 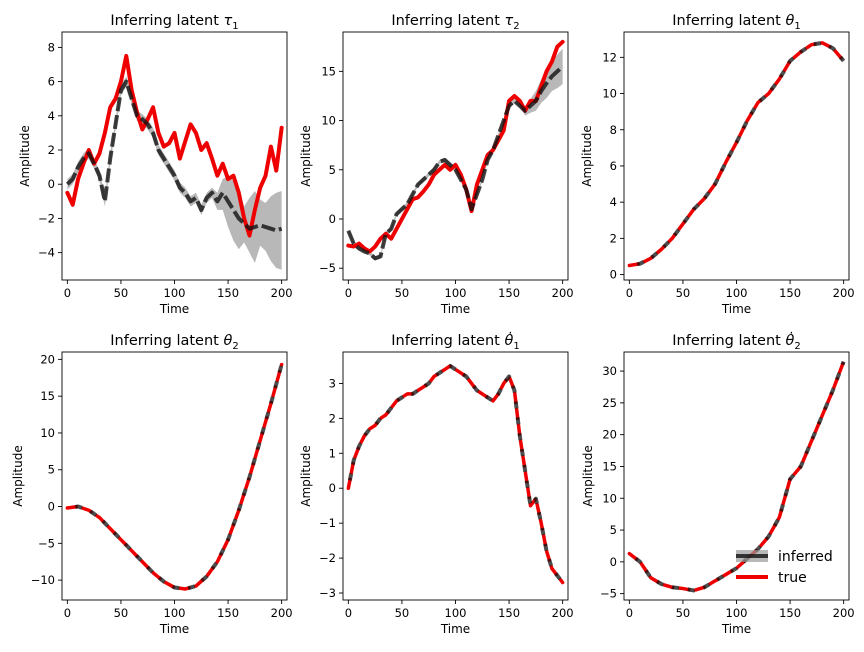 What do you see at coordinates (46, 253) in the screenshot?
I see `y-tick-label: −4` at bounding box center [46, 253].